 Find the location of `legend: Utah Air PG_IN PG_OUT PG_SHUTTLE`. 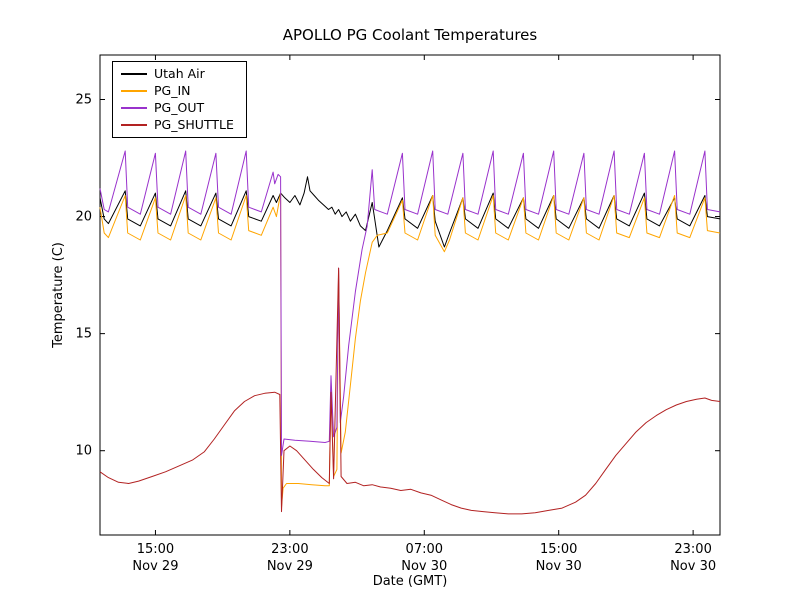

legend: Utah Air PG_IN PG_OUT PG_SHUTTLE is located at coordinates (179, 99).